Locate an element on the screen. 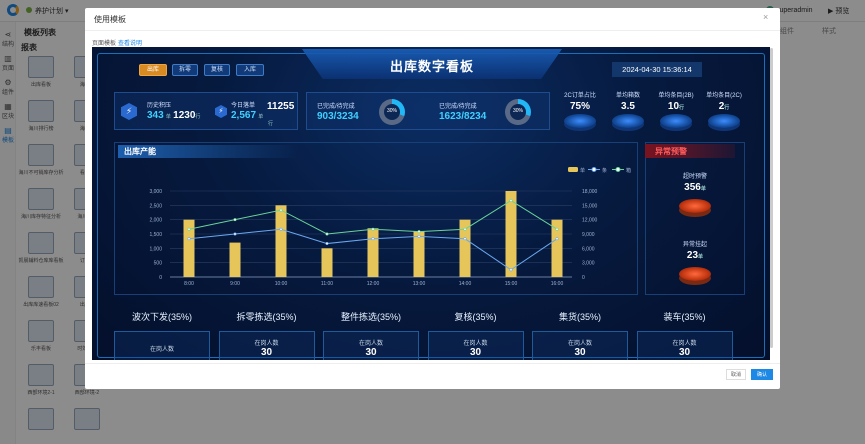 The height and width of the screenshot is (444, 865). y-left-tick-label: 1,500 is located at coordinates (155, 235).